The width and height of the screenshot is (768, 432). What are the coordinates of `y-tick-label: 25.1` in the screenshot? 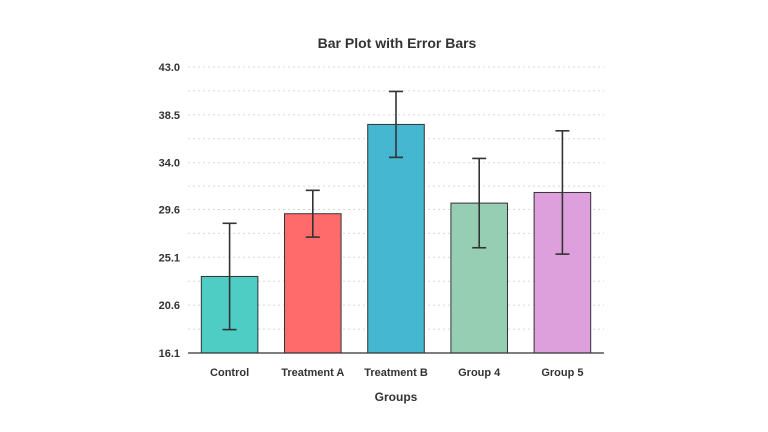 It's located at (169, 258).